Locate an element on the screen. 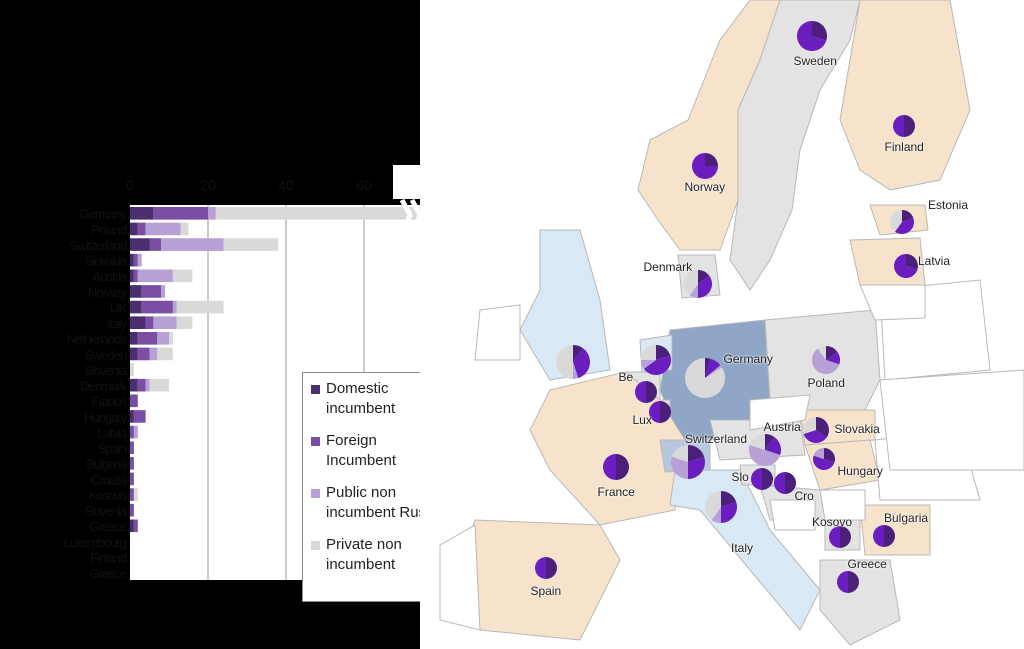 The width and height of the screenshot is (1024, 649). category-label: Croatia is located at coordinates (109, 479).